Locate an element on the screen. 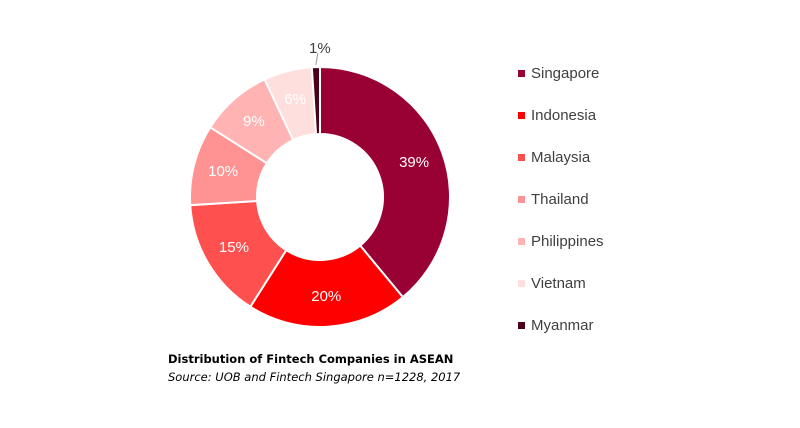 The height and width of the screenshot is (428, 800). legend-item-malaysia: Malaysia is located at coordinates (561, 157).